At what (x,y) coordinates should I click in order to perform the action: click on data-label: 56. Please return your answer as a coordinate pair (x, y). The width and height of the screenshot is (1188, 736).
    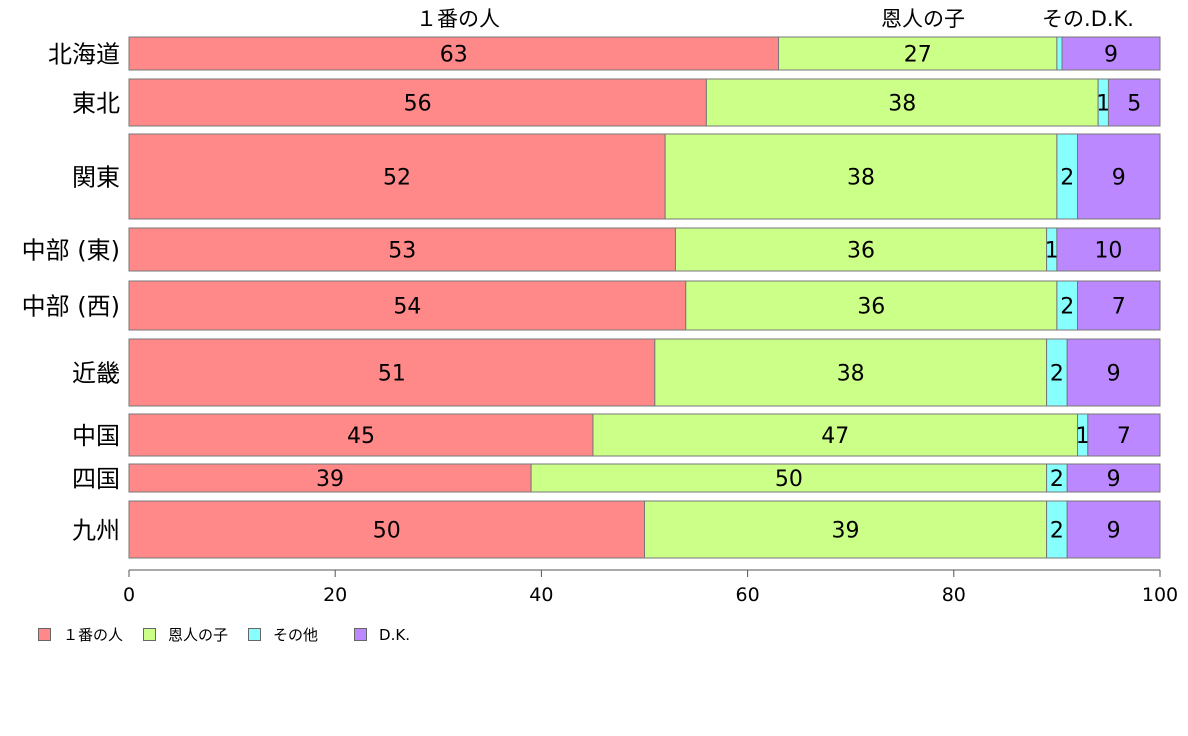
    Looking at the image, I should click on (418, 104).